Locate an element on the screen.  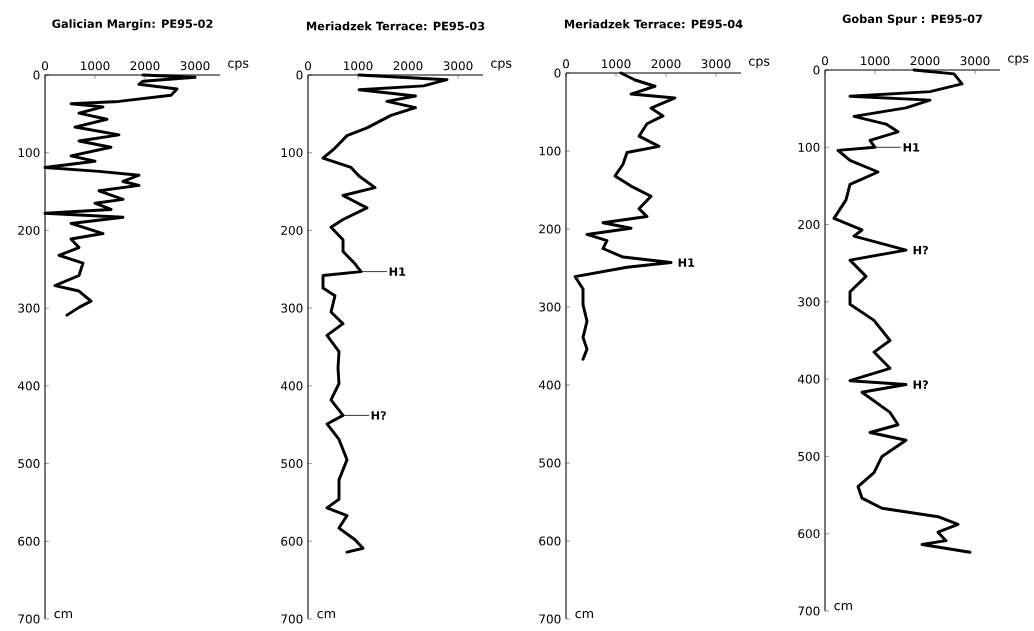
chart-title: Meriadzek Terrace: PE95-03 is located at coordinates (395, 26).